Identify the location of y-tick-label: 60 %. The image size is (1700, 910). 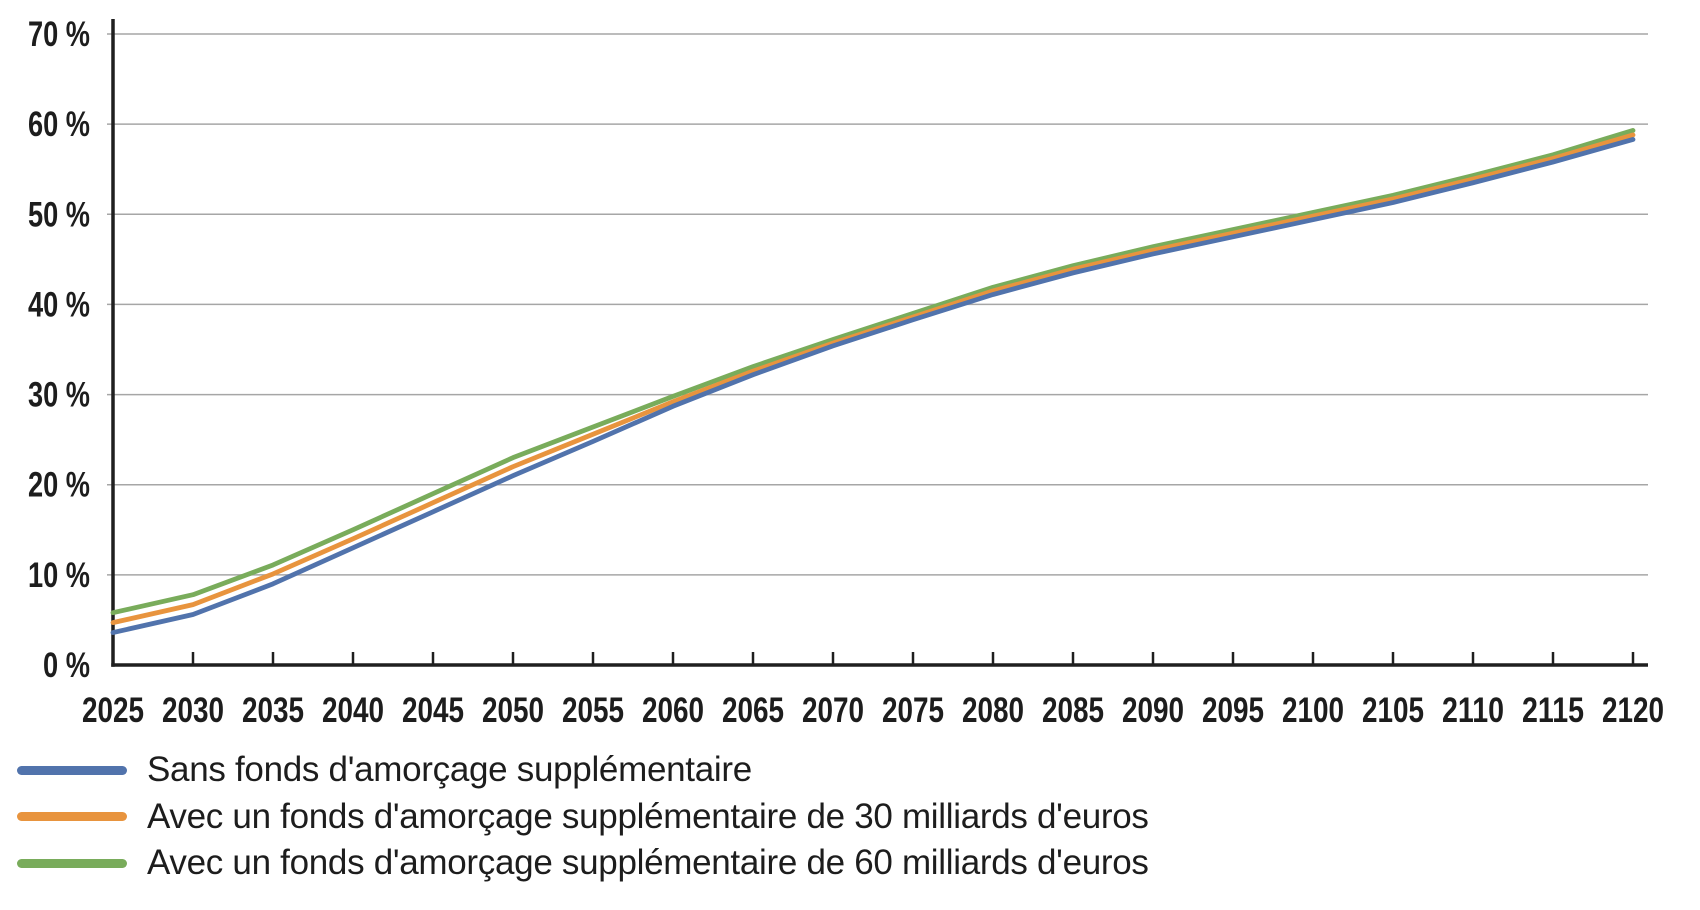
(59, 124).